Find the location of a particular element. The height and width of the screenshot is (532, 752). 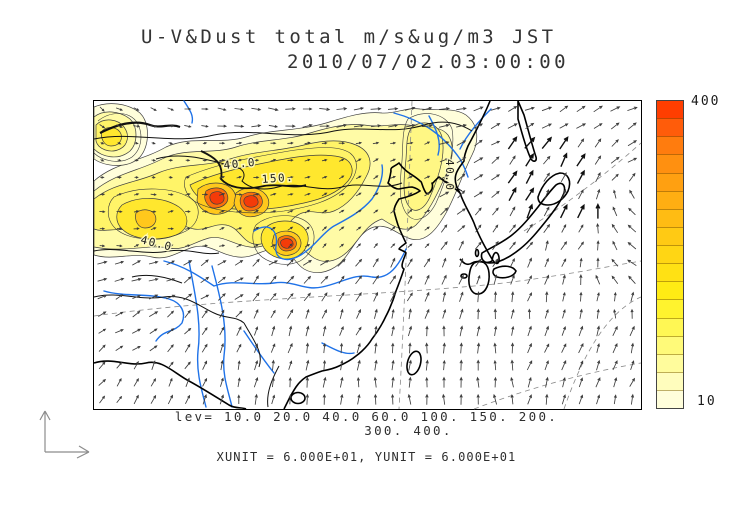

river-brahmaputra is located at coordinates (144, 316).